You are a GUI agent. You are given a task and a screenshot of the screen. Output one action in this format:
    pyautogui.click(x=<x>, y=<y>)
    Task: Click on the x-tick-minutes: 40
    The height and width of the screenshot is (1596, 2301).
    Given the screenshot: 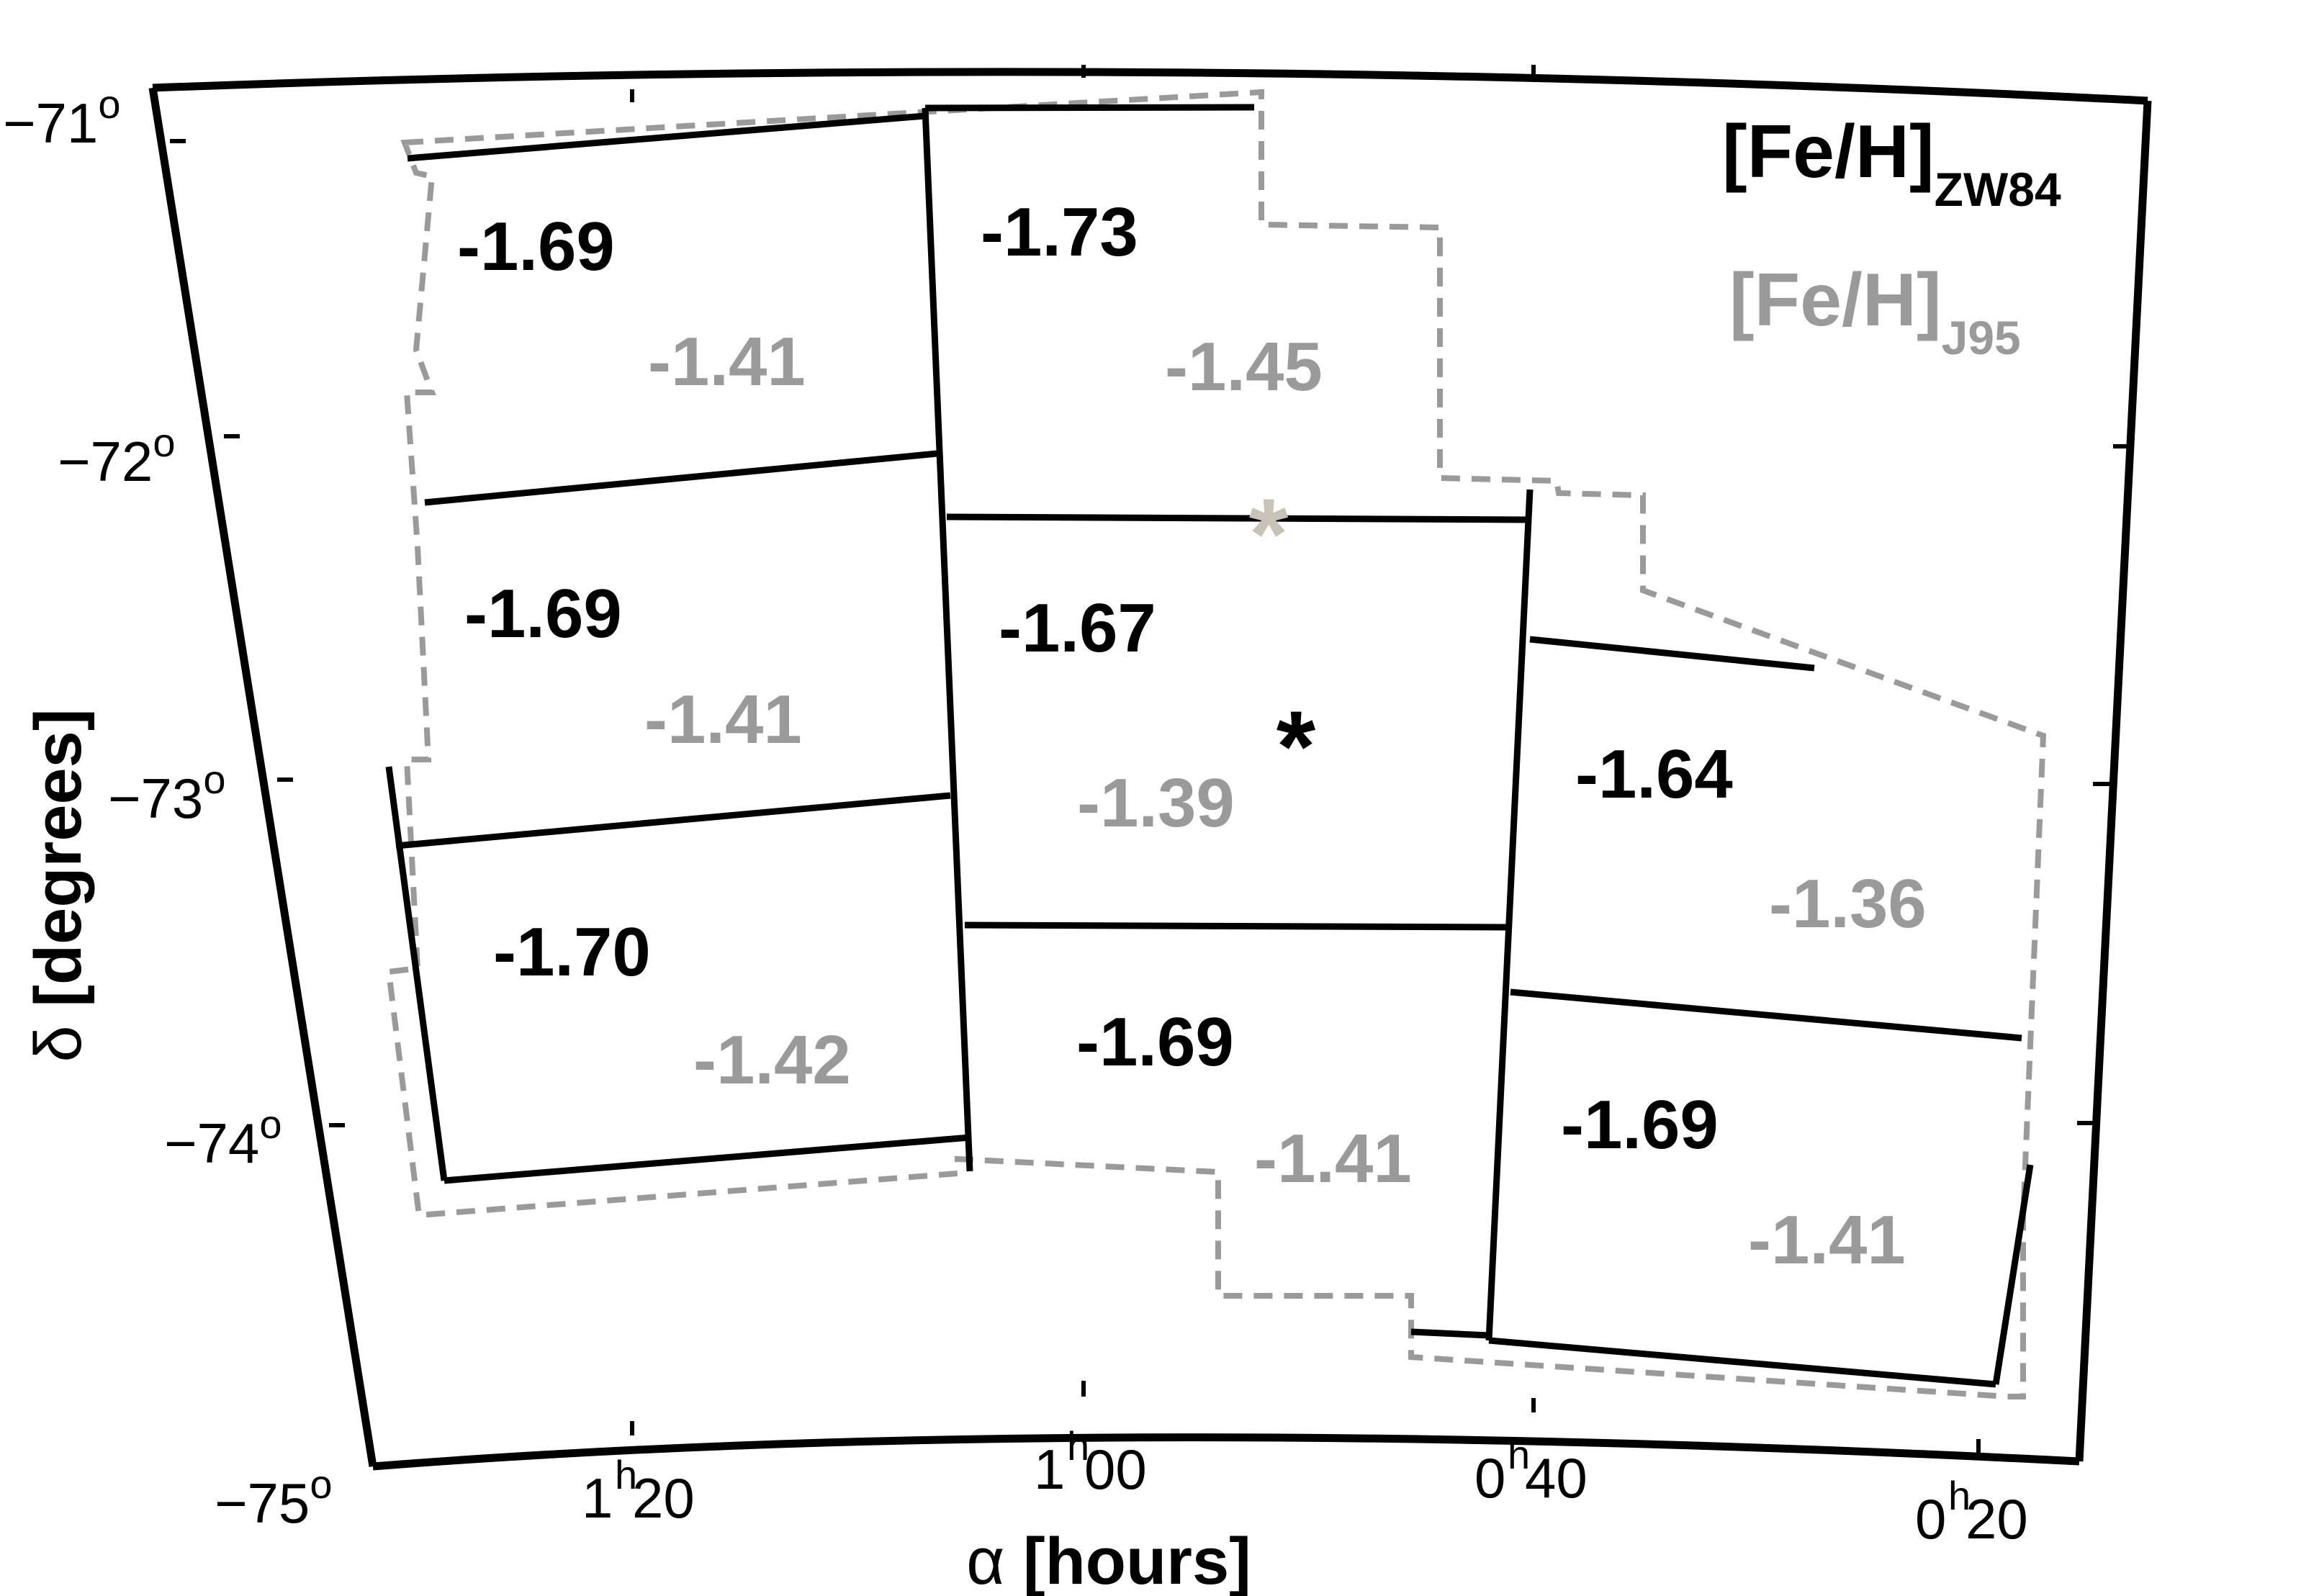 What is the action you would take?
    pyautogui.click(x=1556, y=1478)
    